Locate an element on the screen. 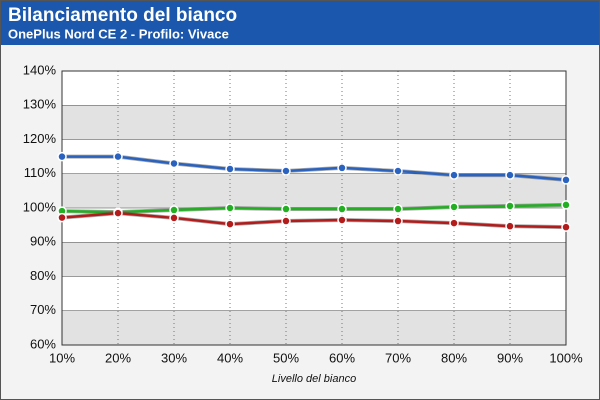  x-axis-label: Livello del bianco is located at coordinates (314, 379).